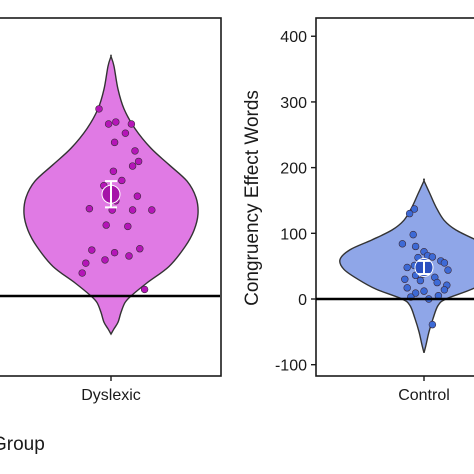 The image size is (474, 474). I want to click on left-x-tick-label: Dyslexic, so click(111, 395).